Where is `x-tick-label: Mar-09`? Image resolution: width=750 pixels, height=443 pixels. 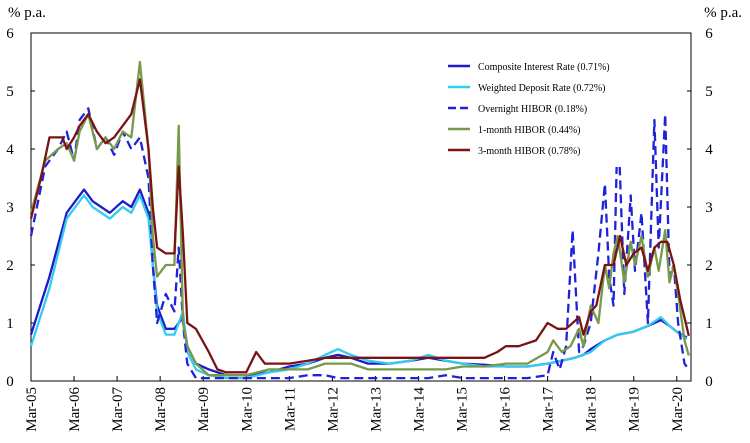 x-tick-label: Mar-09 is located at coordinates (204, 409).